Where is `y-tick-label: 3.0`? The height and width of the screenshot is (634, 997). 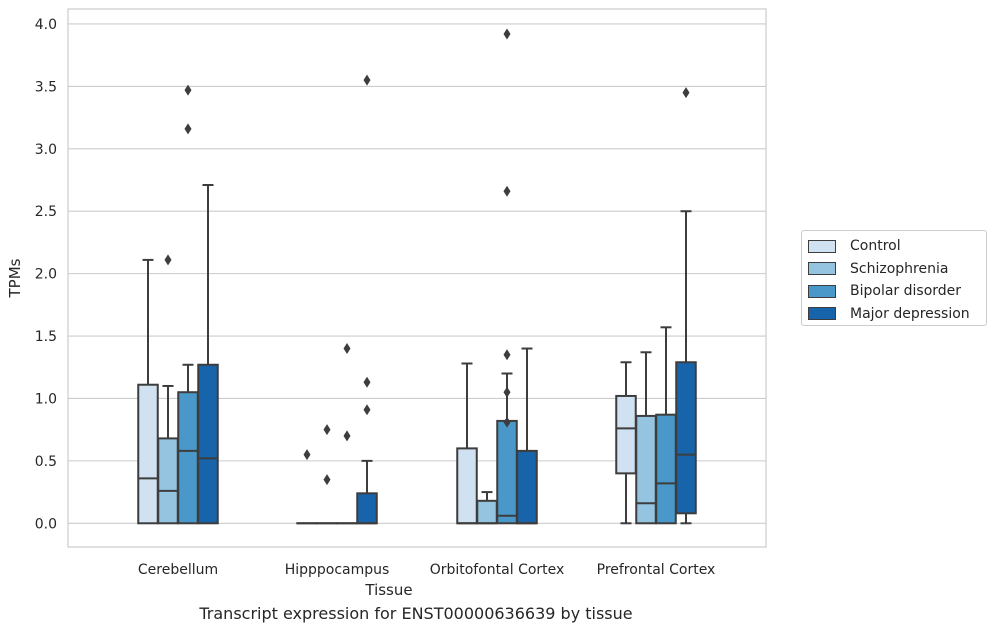
y-tick-label: 3.0 is located at coordinates (46, 150).